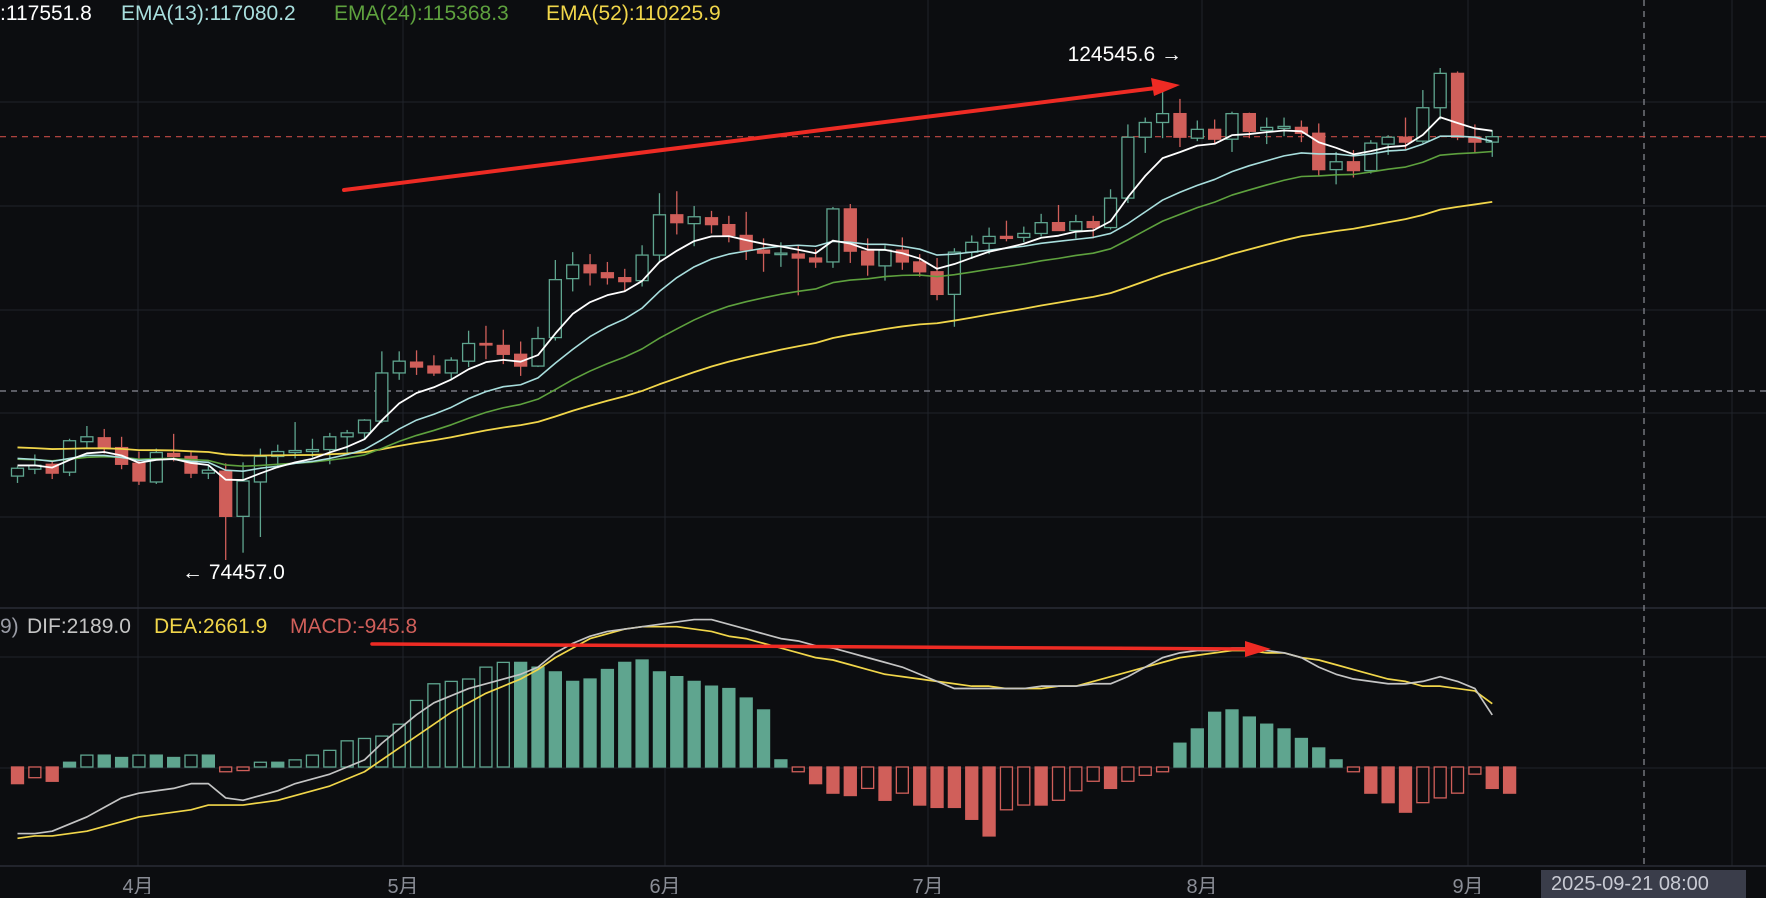 The width and height of the screenshot is (1766, 898). What do you see at coordinates (1258, 649) in the screenshot?
I see `macd-trend-arrow-head` at bounding box center [1258, 649].